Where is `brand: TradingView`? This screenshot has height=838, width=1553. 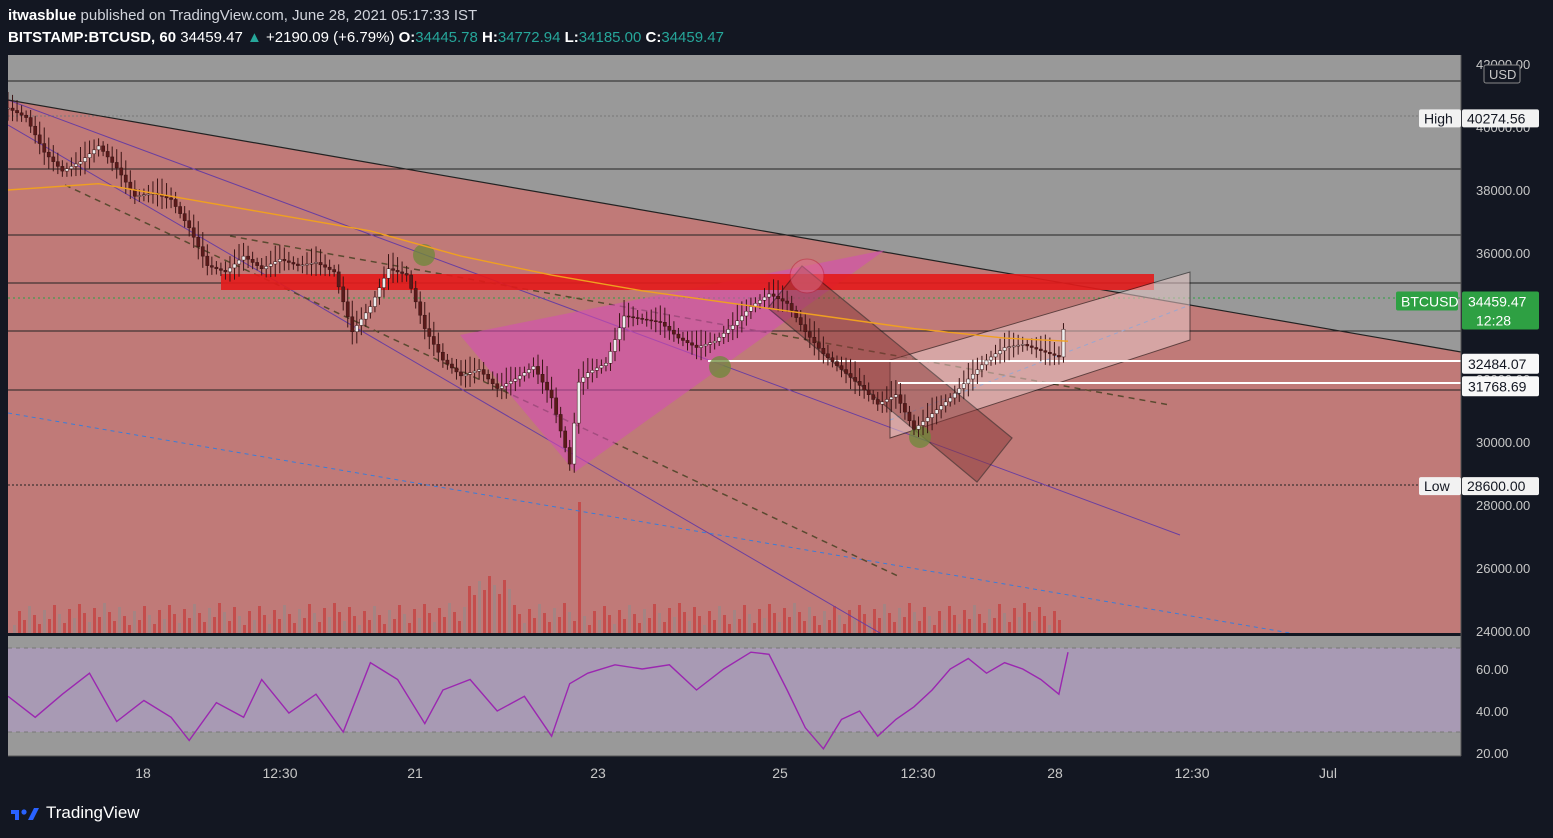 brand: TradingView is located at coordinates (75, 813).